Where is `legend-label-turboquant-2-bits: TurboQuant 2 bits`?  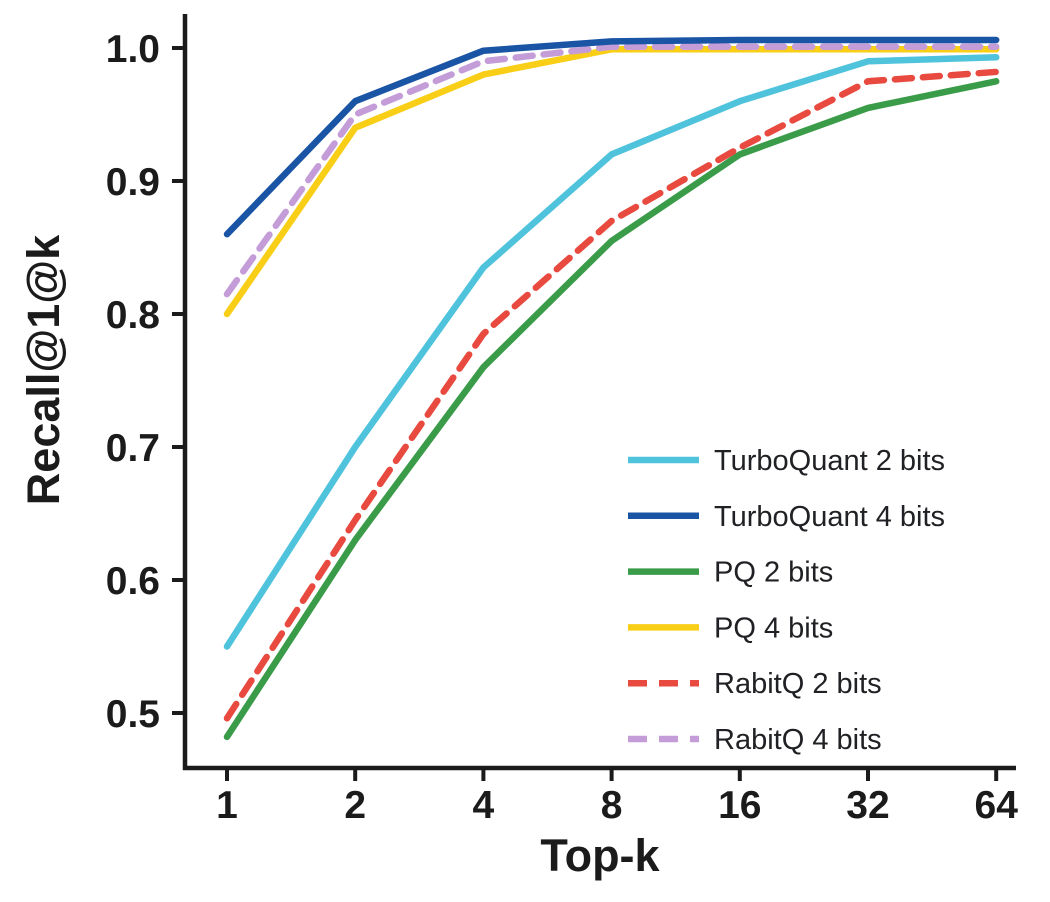 legend-label-turboquant-2-bits: TurboQuant 2 bits is located at coordinates (829, 461).